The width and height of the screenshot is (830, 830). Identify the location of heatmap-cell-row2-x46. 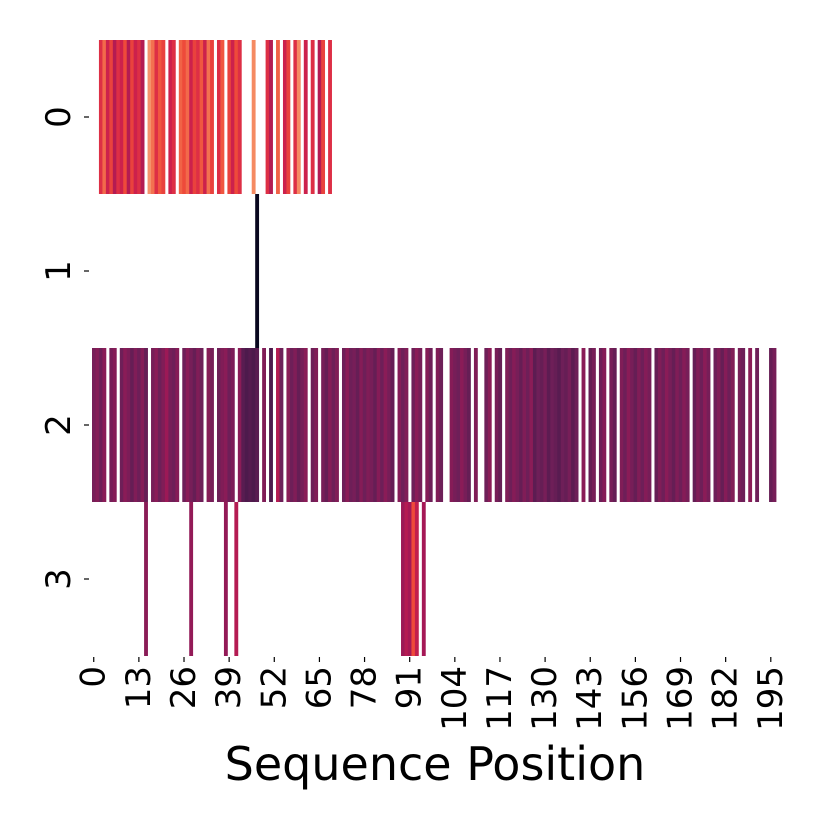
(253, 425).